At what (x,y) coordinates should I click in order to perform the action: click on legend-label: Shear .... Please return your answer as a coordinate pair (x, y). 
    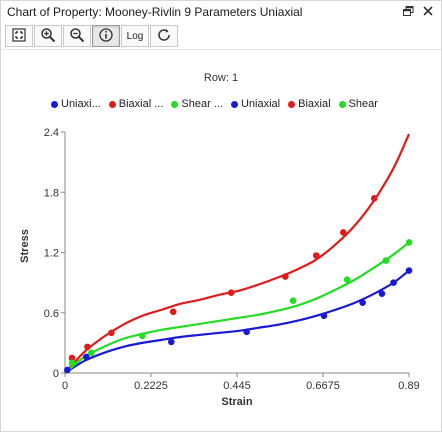
    Looking at the image, I should click on (202, 104).